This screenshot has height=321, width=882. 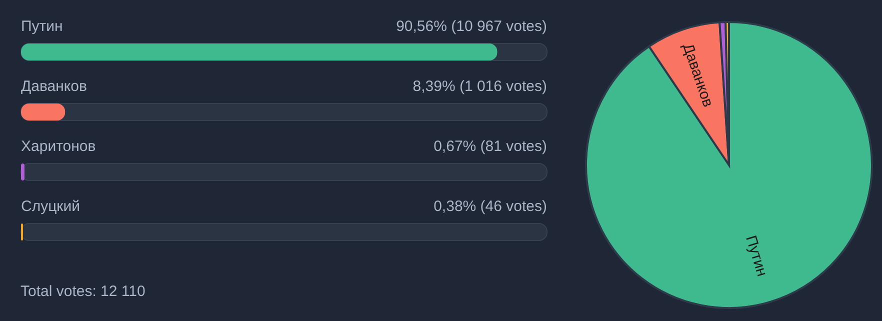 I want to click on bar, so click(x=43, y=112).